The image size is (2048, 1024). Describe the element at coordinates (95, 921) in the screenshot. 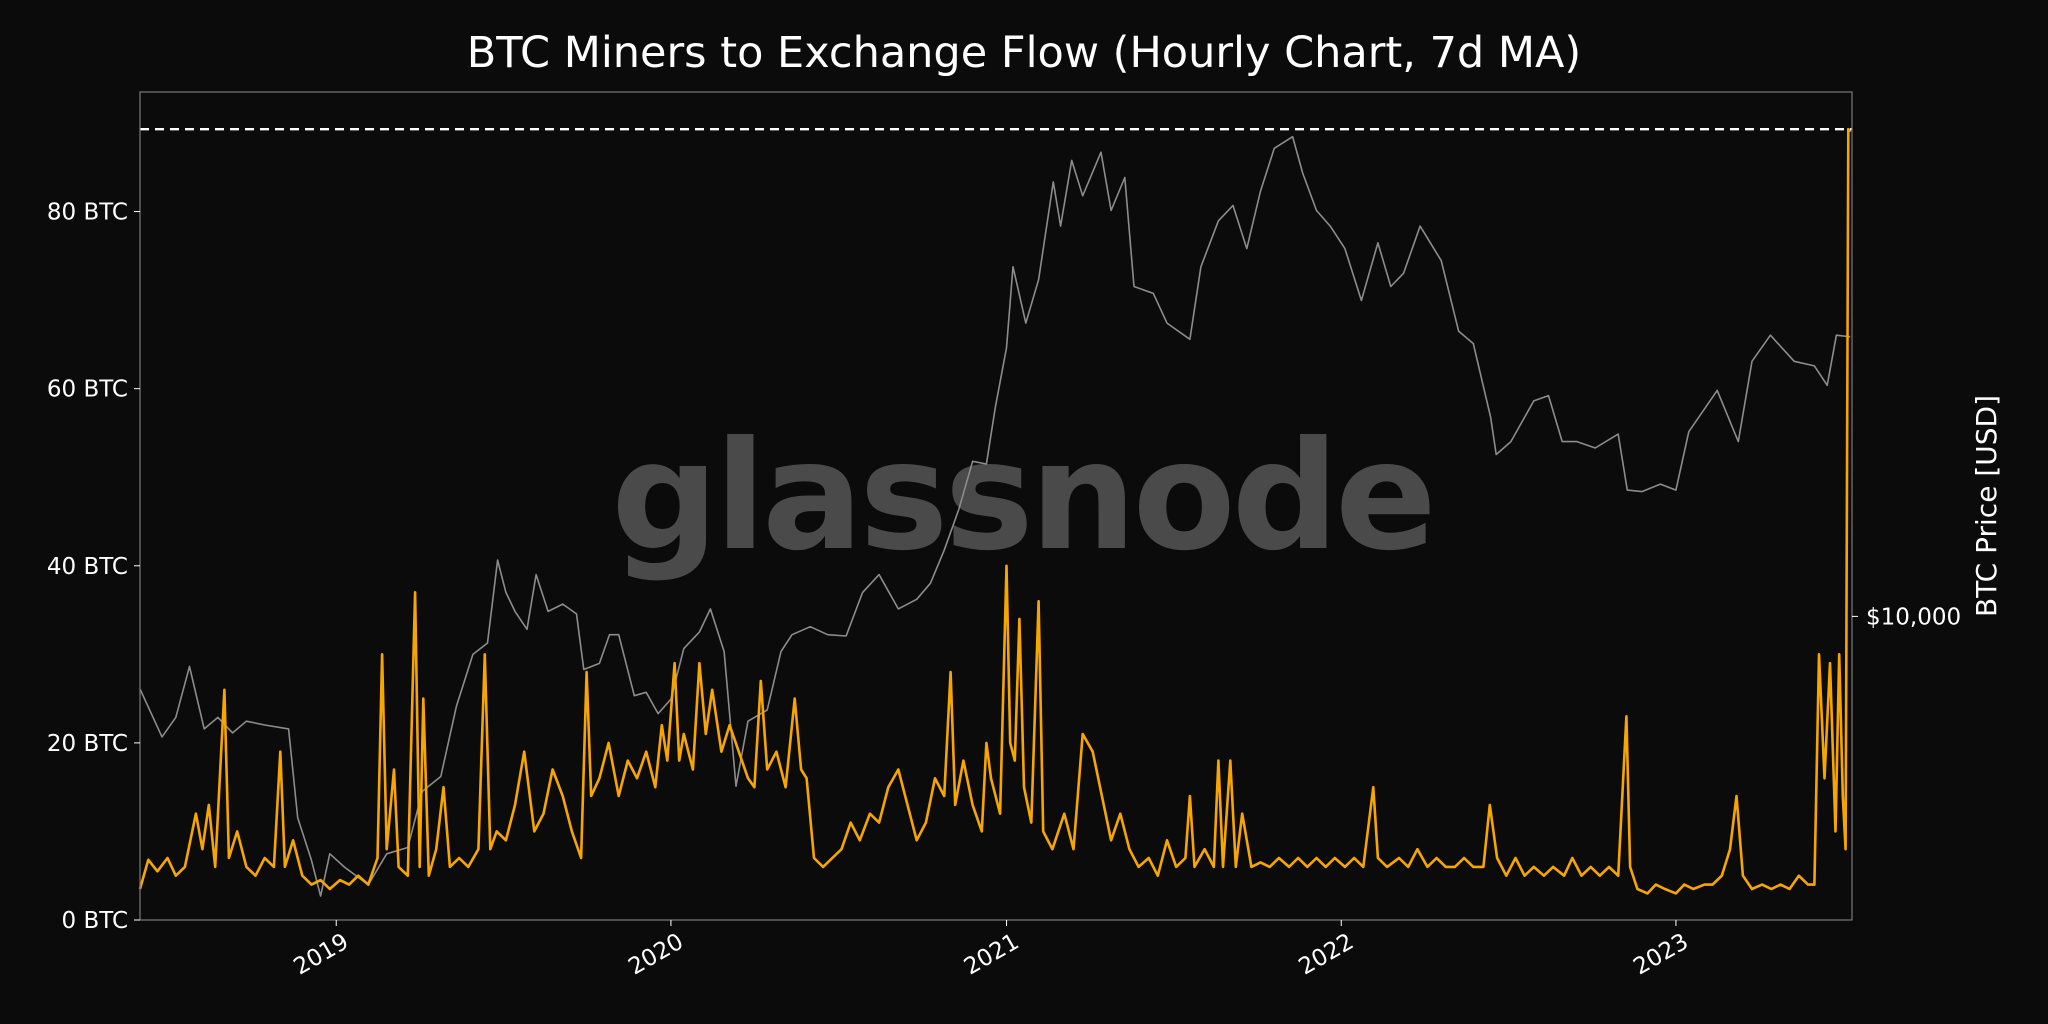

I see `y-left-tick-label: 0 BTC` at that location.